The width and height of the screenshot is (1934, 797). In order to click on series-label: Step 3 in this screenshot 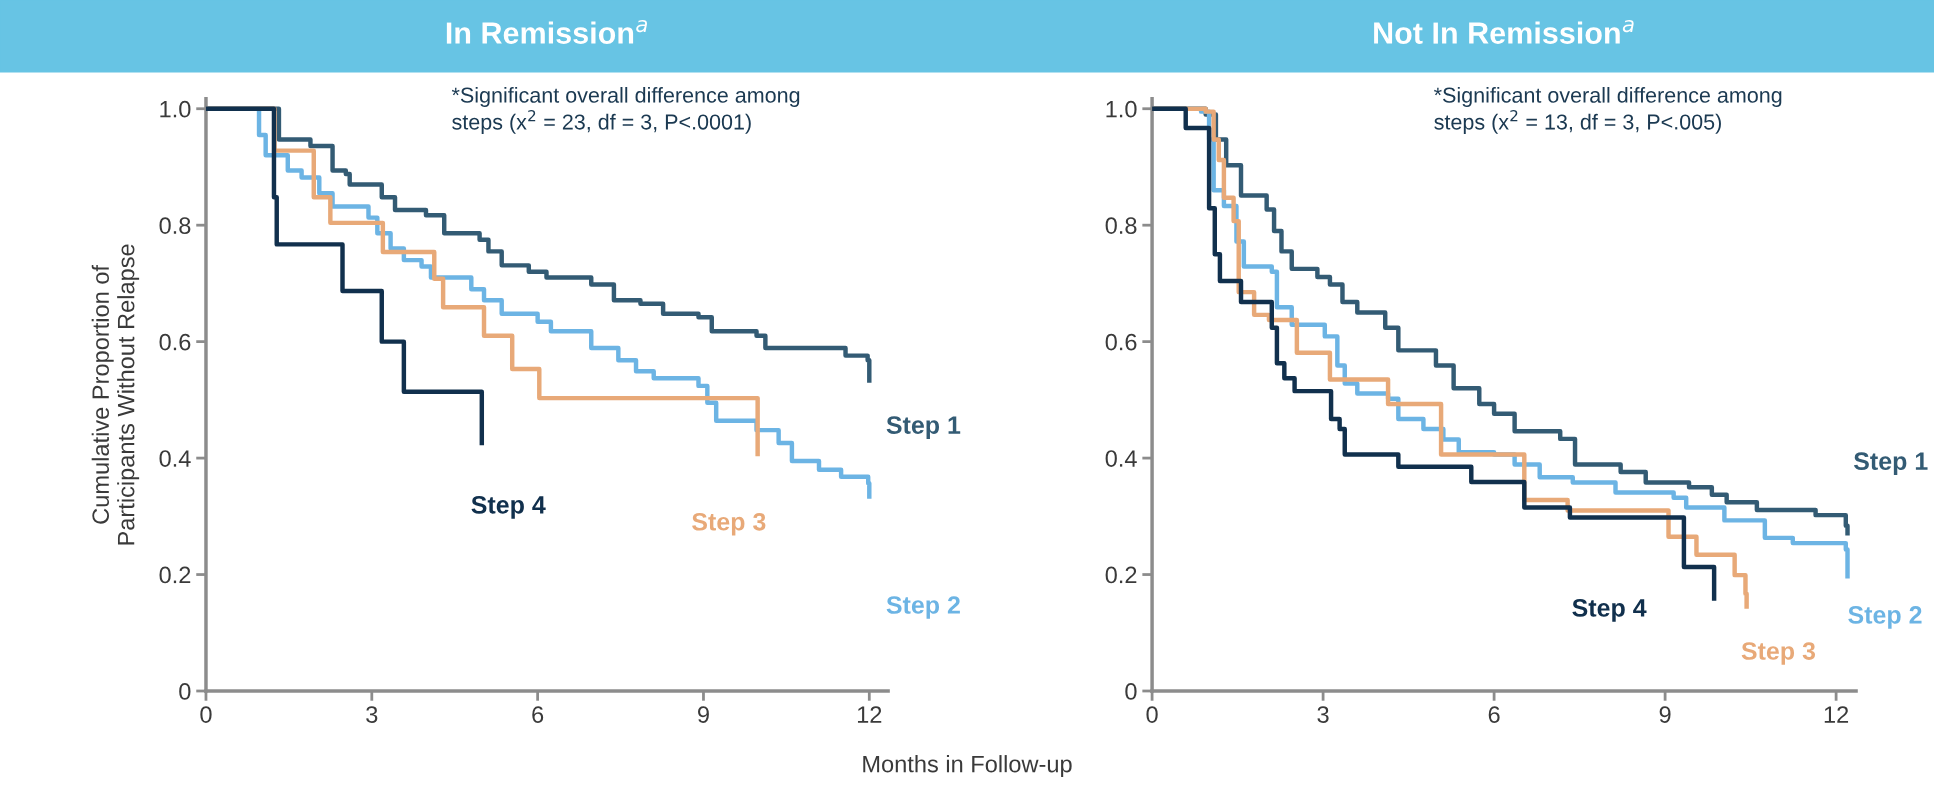, I will do `click(1778, 653)`.